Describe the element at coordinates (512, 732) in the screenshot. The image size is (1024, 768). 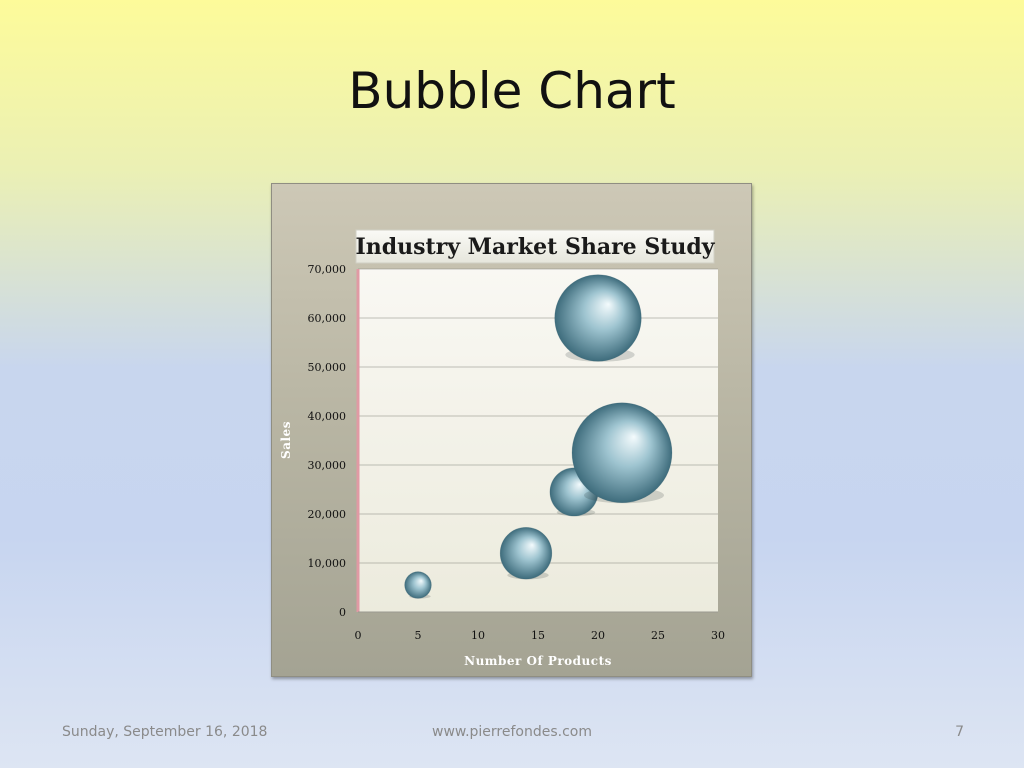
I see `footer-url: www.pierrefondes.com` at that location.